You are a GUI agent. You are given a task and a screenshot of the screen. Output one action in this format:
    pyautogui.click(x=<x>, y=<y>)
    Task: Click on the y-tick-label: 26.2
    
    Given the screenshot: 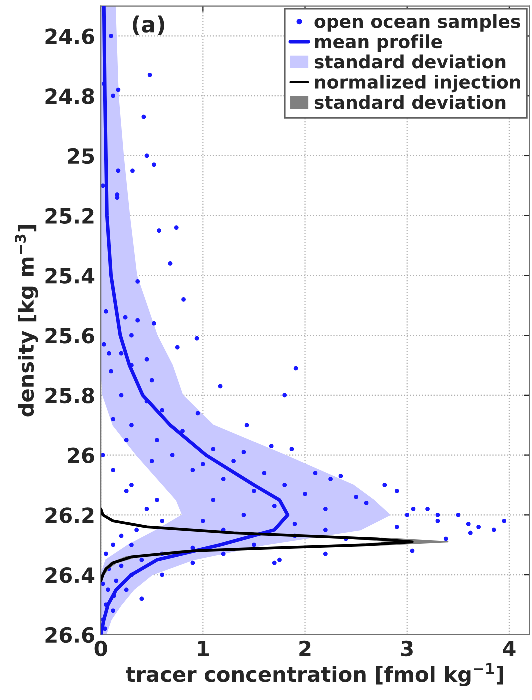 What is the action you would take?
    pyautogui.click(x=70, y=516)
    